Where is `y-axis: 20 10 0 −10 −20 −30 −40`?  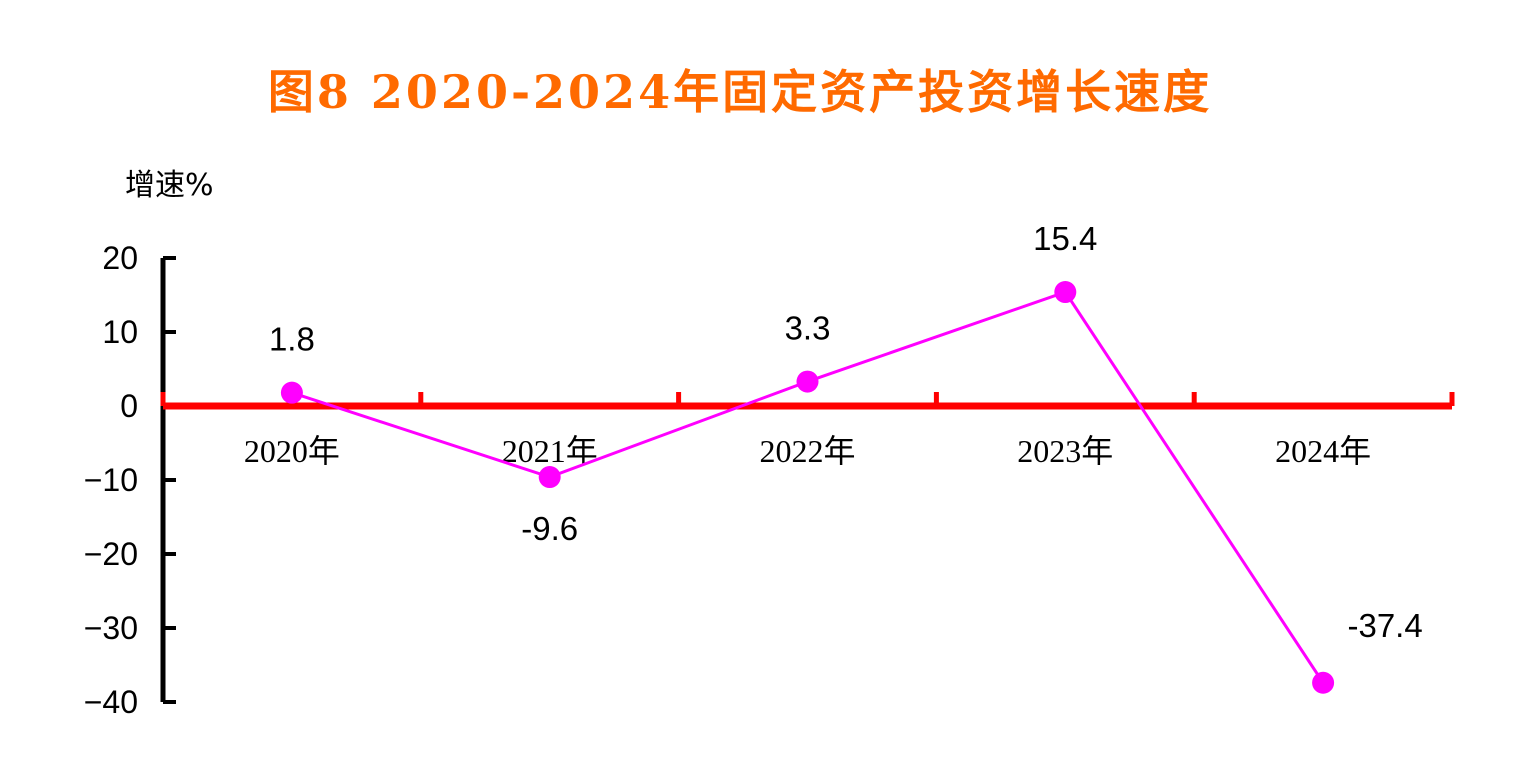 y-axis: 20 10 0 −10 −20 −30 −40 is located at coordinates (130, 480).